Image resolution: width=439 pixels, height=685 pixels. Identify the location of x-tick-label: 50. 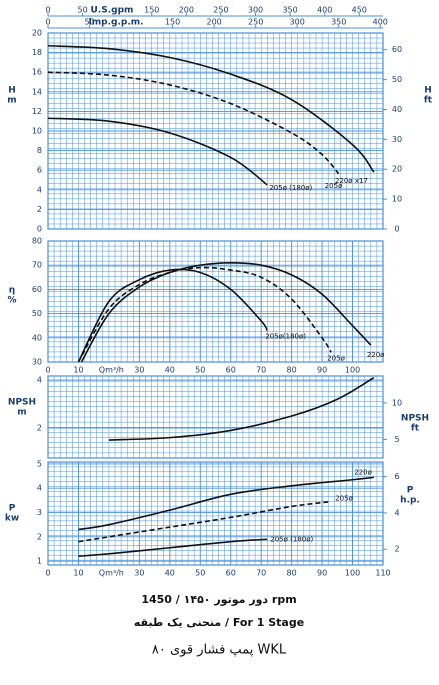
(200, 370).